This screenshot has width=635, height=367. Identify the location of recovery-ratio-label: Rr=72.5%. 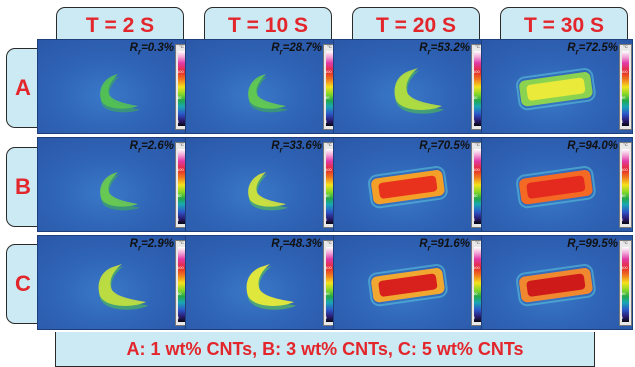
(592, 49).